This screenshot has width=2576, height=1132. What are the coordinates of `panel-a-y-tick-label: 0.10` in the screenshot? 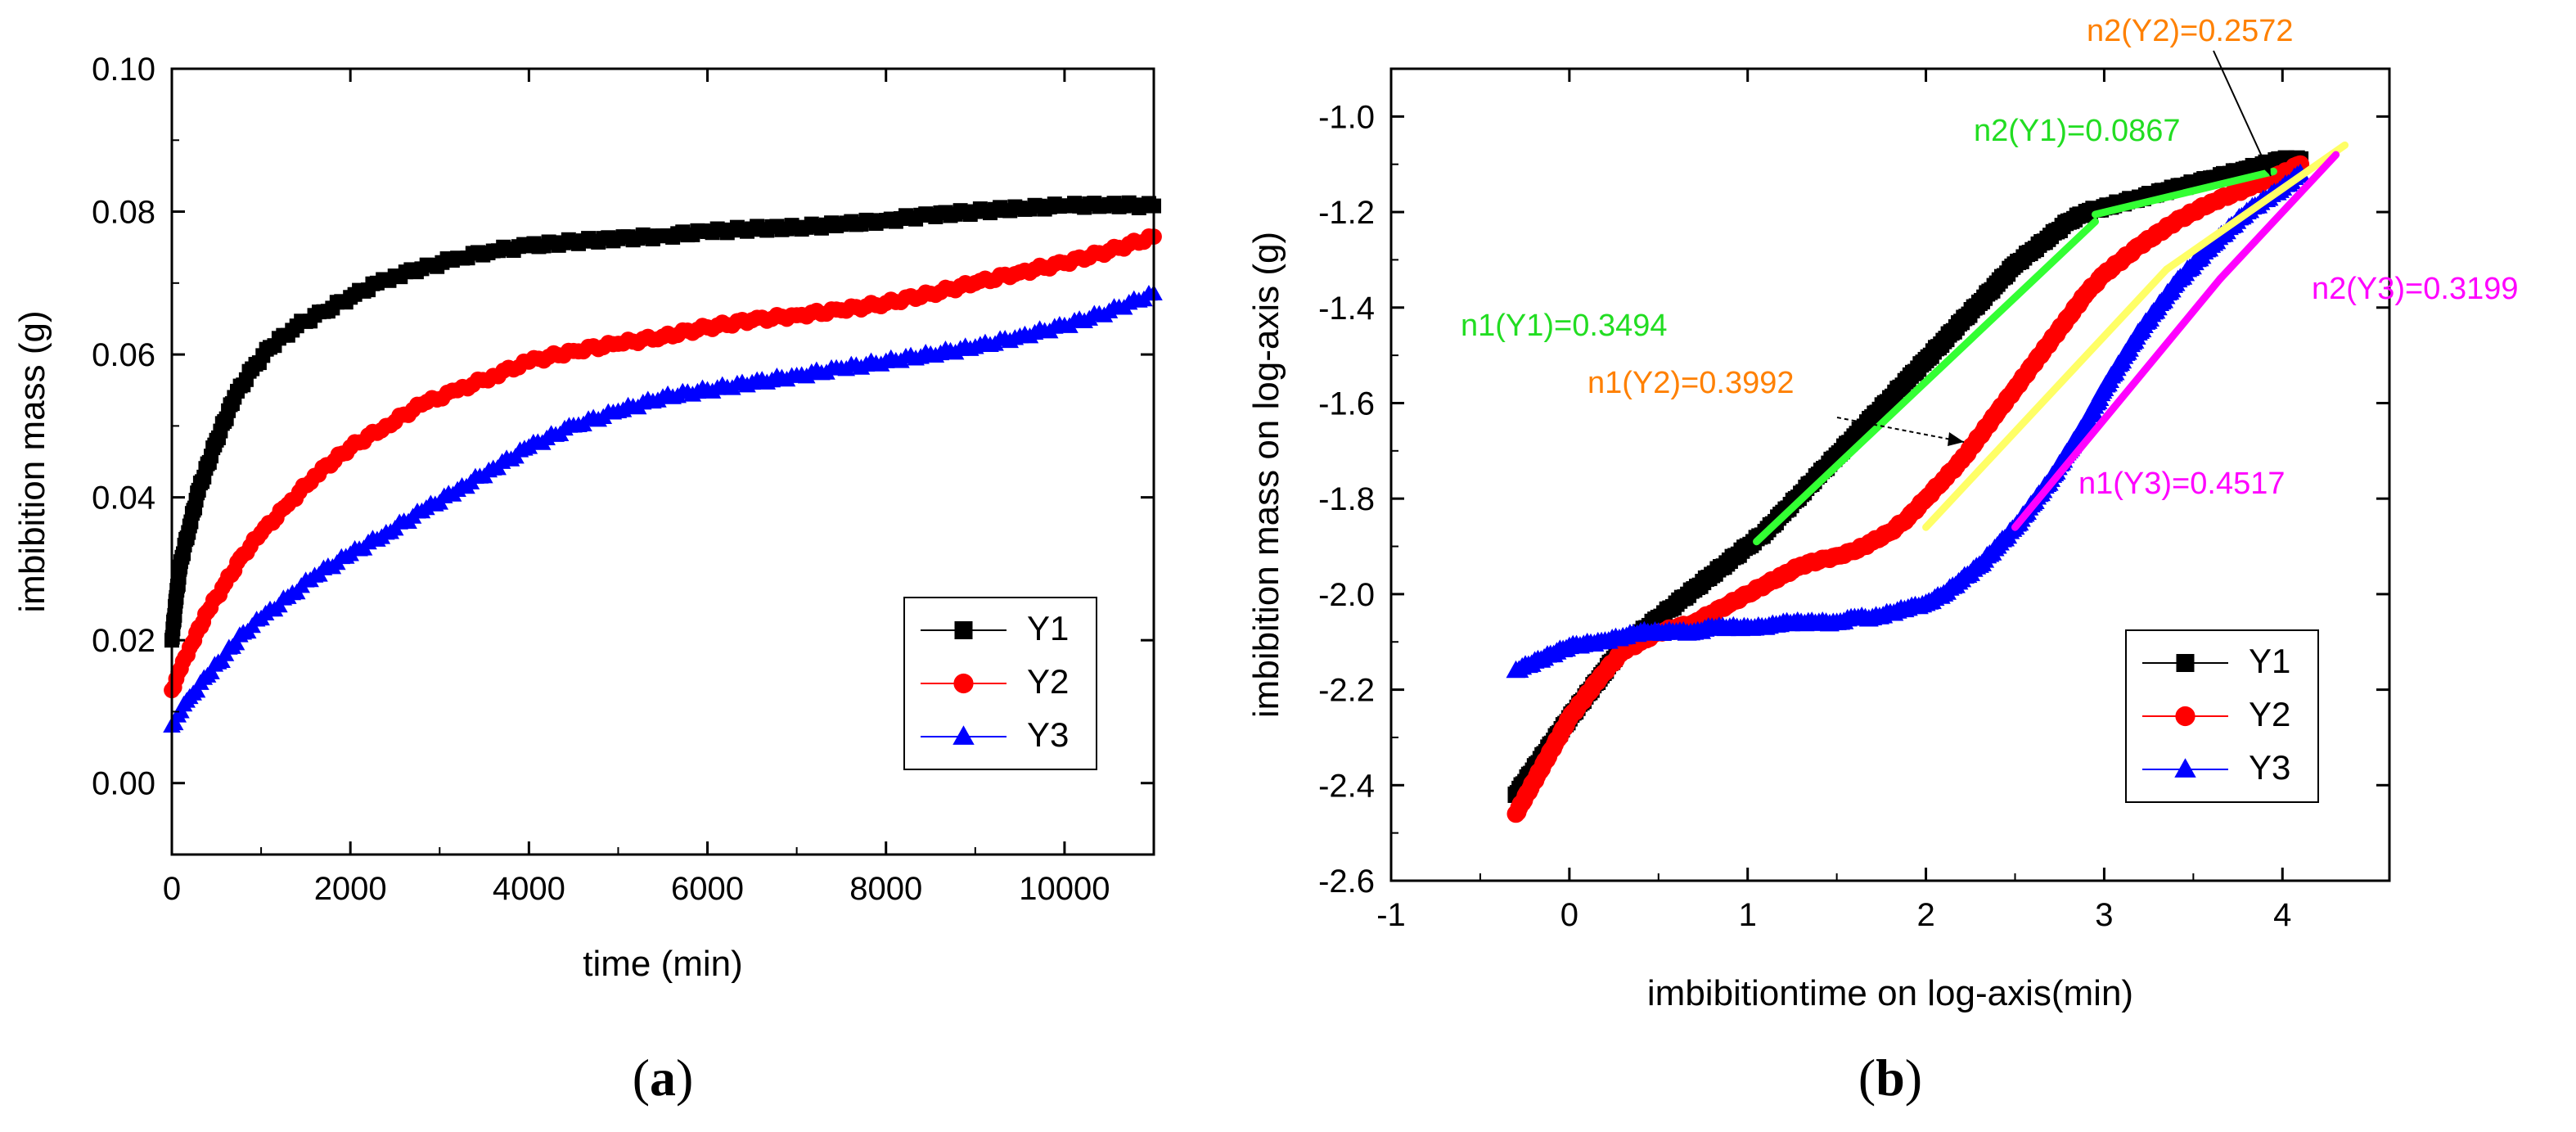 It's located at (123, 70).